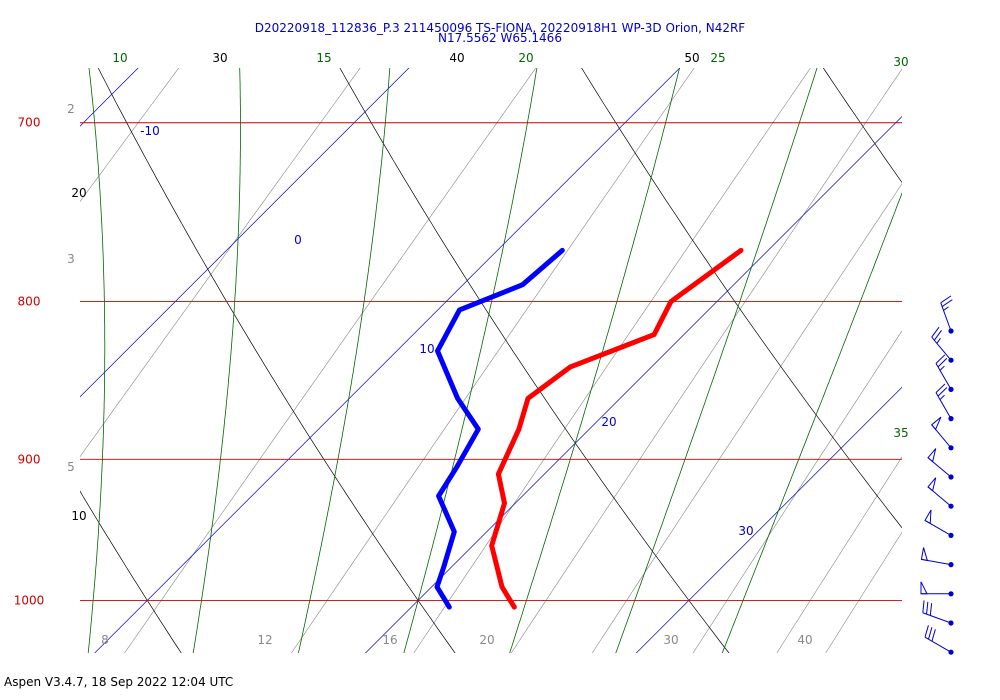 The image size is (1000, 700). I want to click on isotherm-label: 0, so click(298, 240).